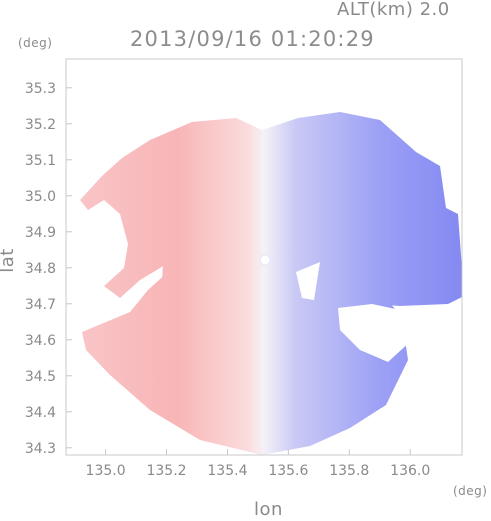  Describe the element at coordinates (40, 341) in the screenshot. I see `y-tick-label: 34.6` at that location.